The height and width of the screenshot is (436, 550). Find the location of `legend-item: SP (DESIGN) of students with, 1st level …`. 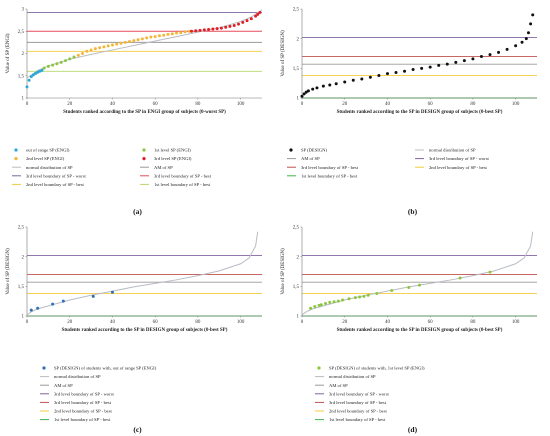

legend-item: SP (DESIGN) of students with, 1st level … is located at coordinates (371, 369).